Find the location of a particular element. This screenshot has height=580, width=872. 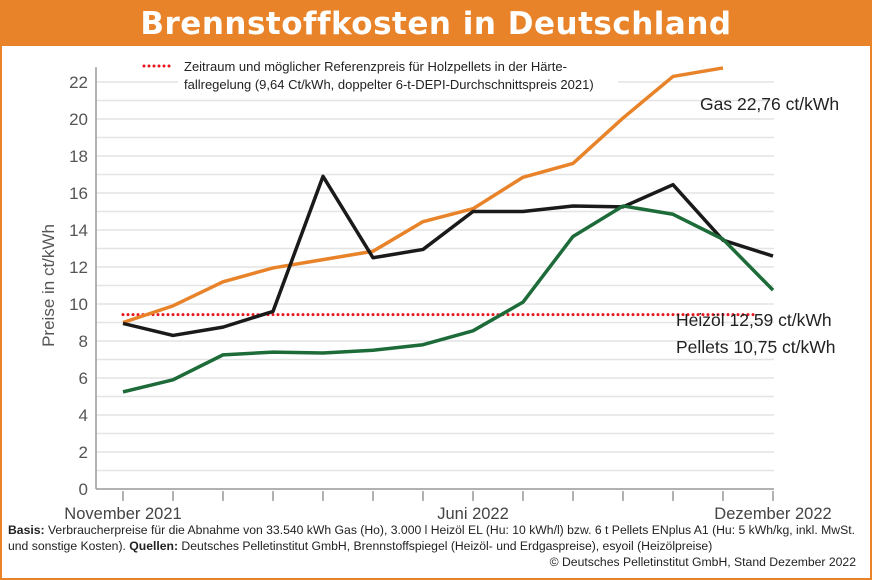

chart-title: Brennstoffkosten in Deutschland is located at coordinates (436, 24).